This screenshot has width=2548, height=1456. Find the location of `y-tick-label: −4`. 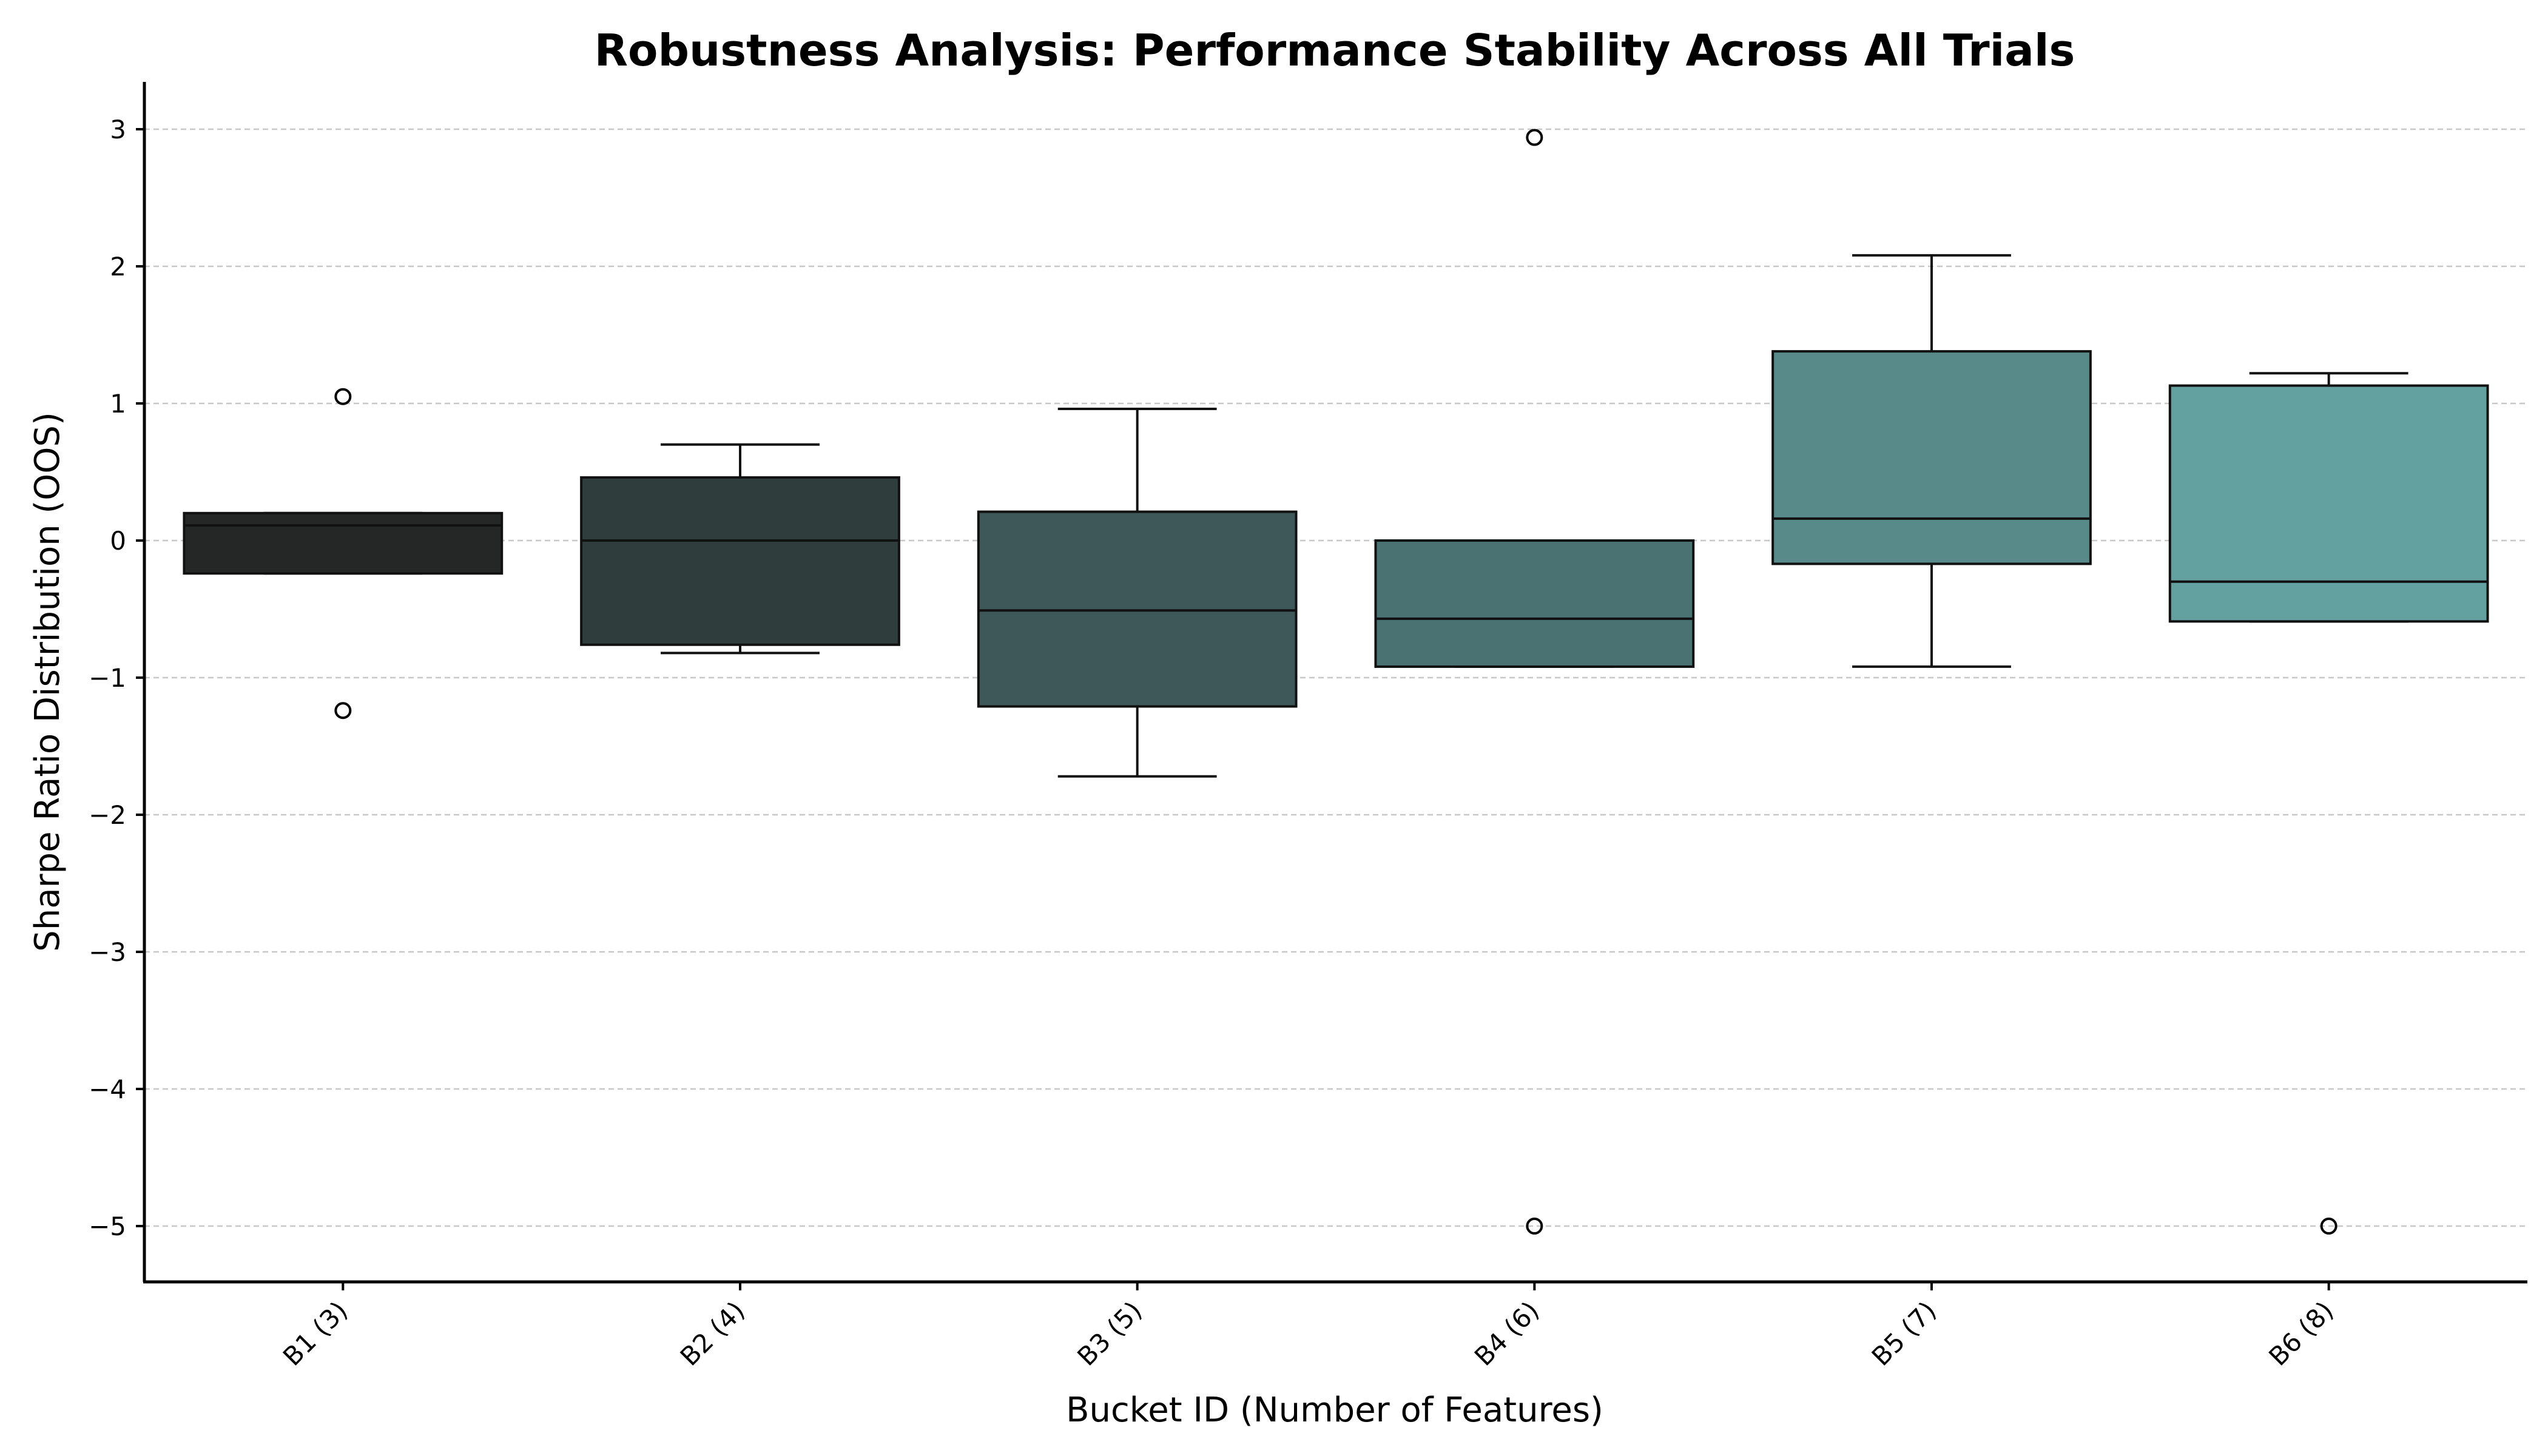

y-tick-label: −4 is located at coordinates (107, 1089).